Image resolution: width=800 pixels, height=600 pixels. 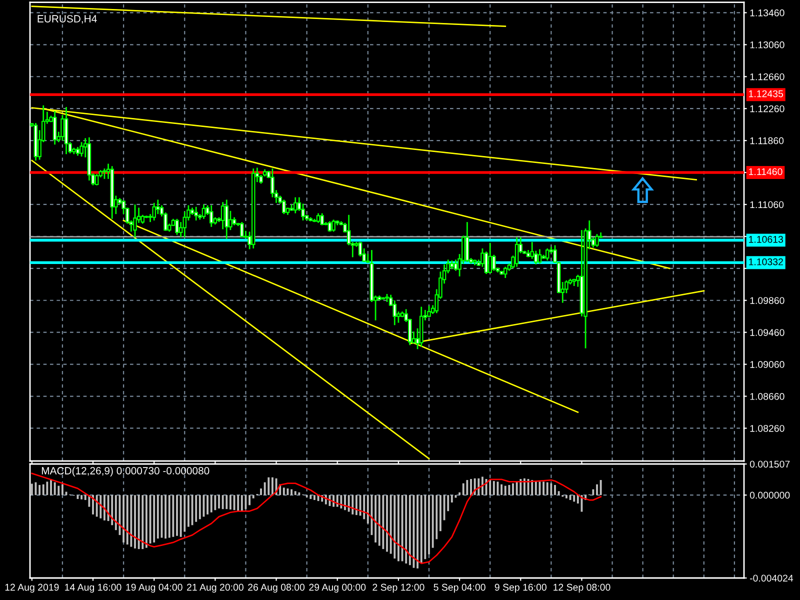 I want to click on x-tick-label: 12 Aug 2019, so click(x=32, y=588).